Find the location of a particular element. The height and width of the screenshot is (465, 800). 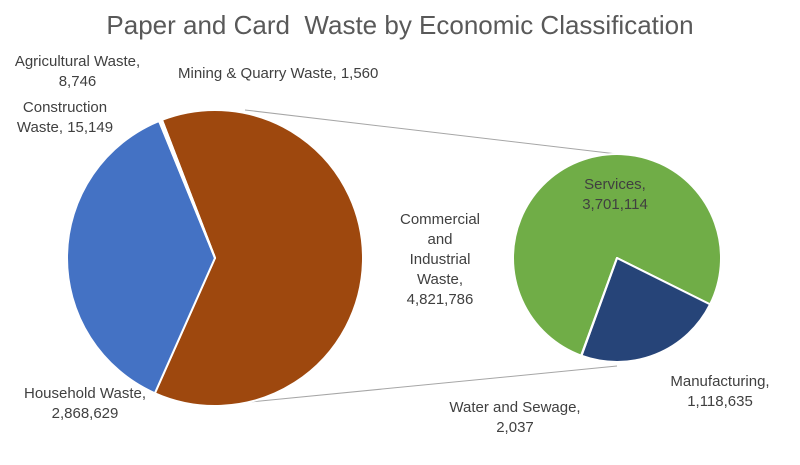

secondary-slice-manufacturing is located at coordinates (646, 310).